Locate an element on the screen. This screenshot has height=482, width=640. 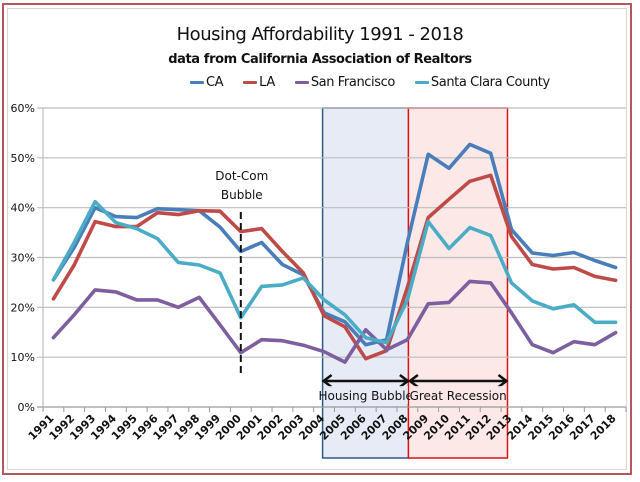
legend-label-san-francisco: San Francisco is located at coordinates (353, 82).